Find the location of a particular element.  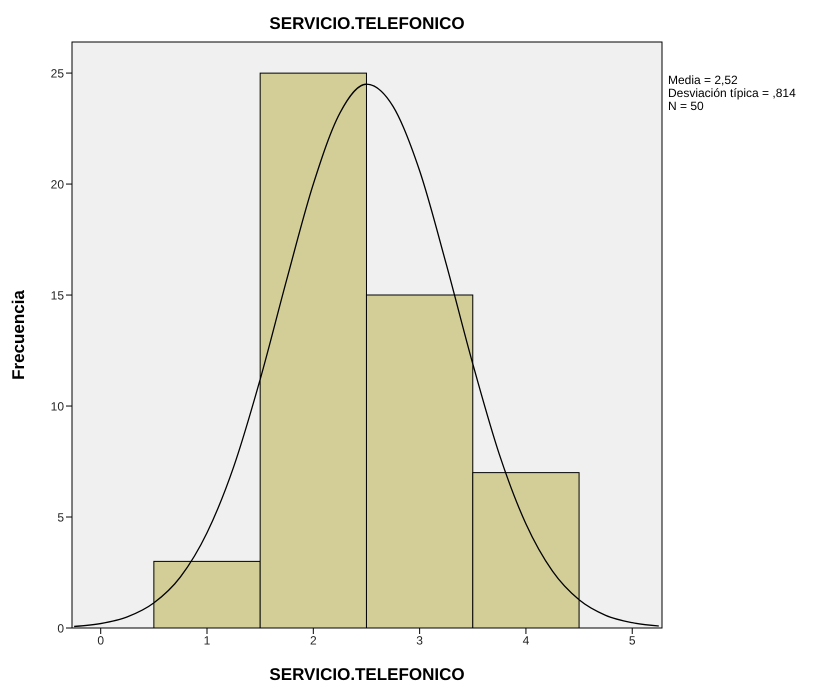

x-tick-label: 0 is located at coordinates (100, 641).